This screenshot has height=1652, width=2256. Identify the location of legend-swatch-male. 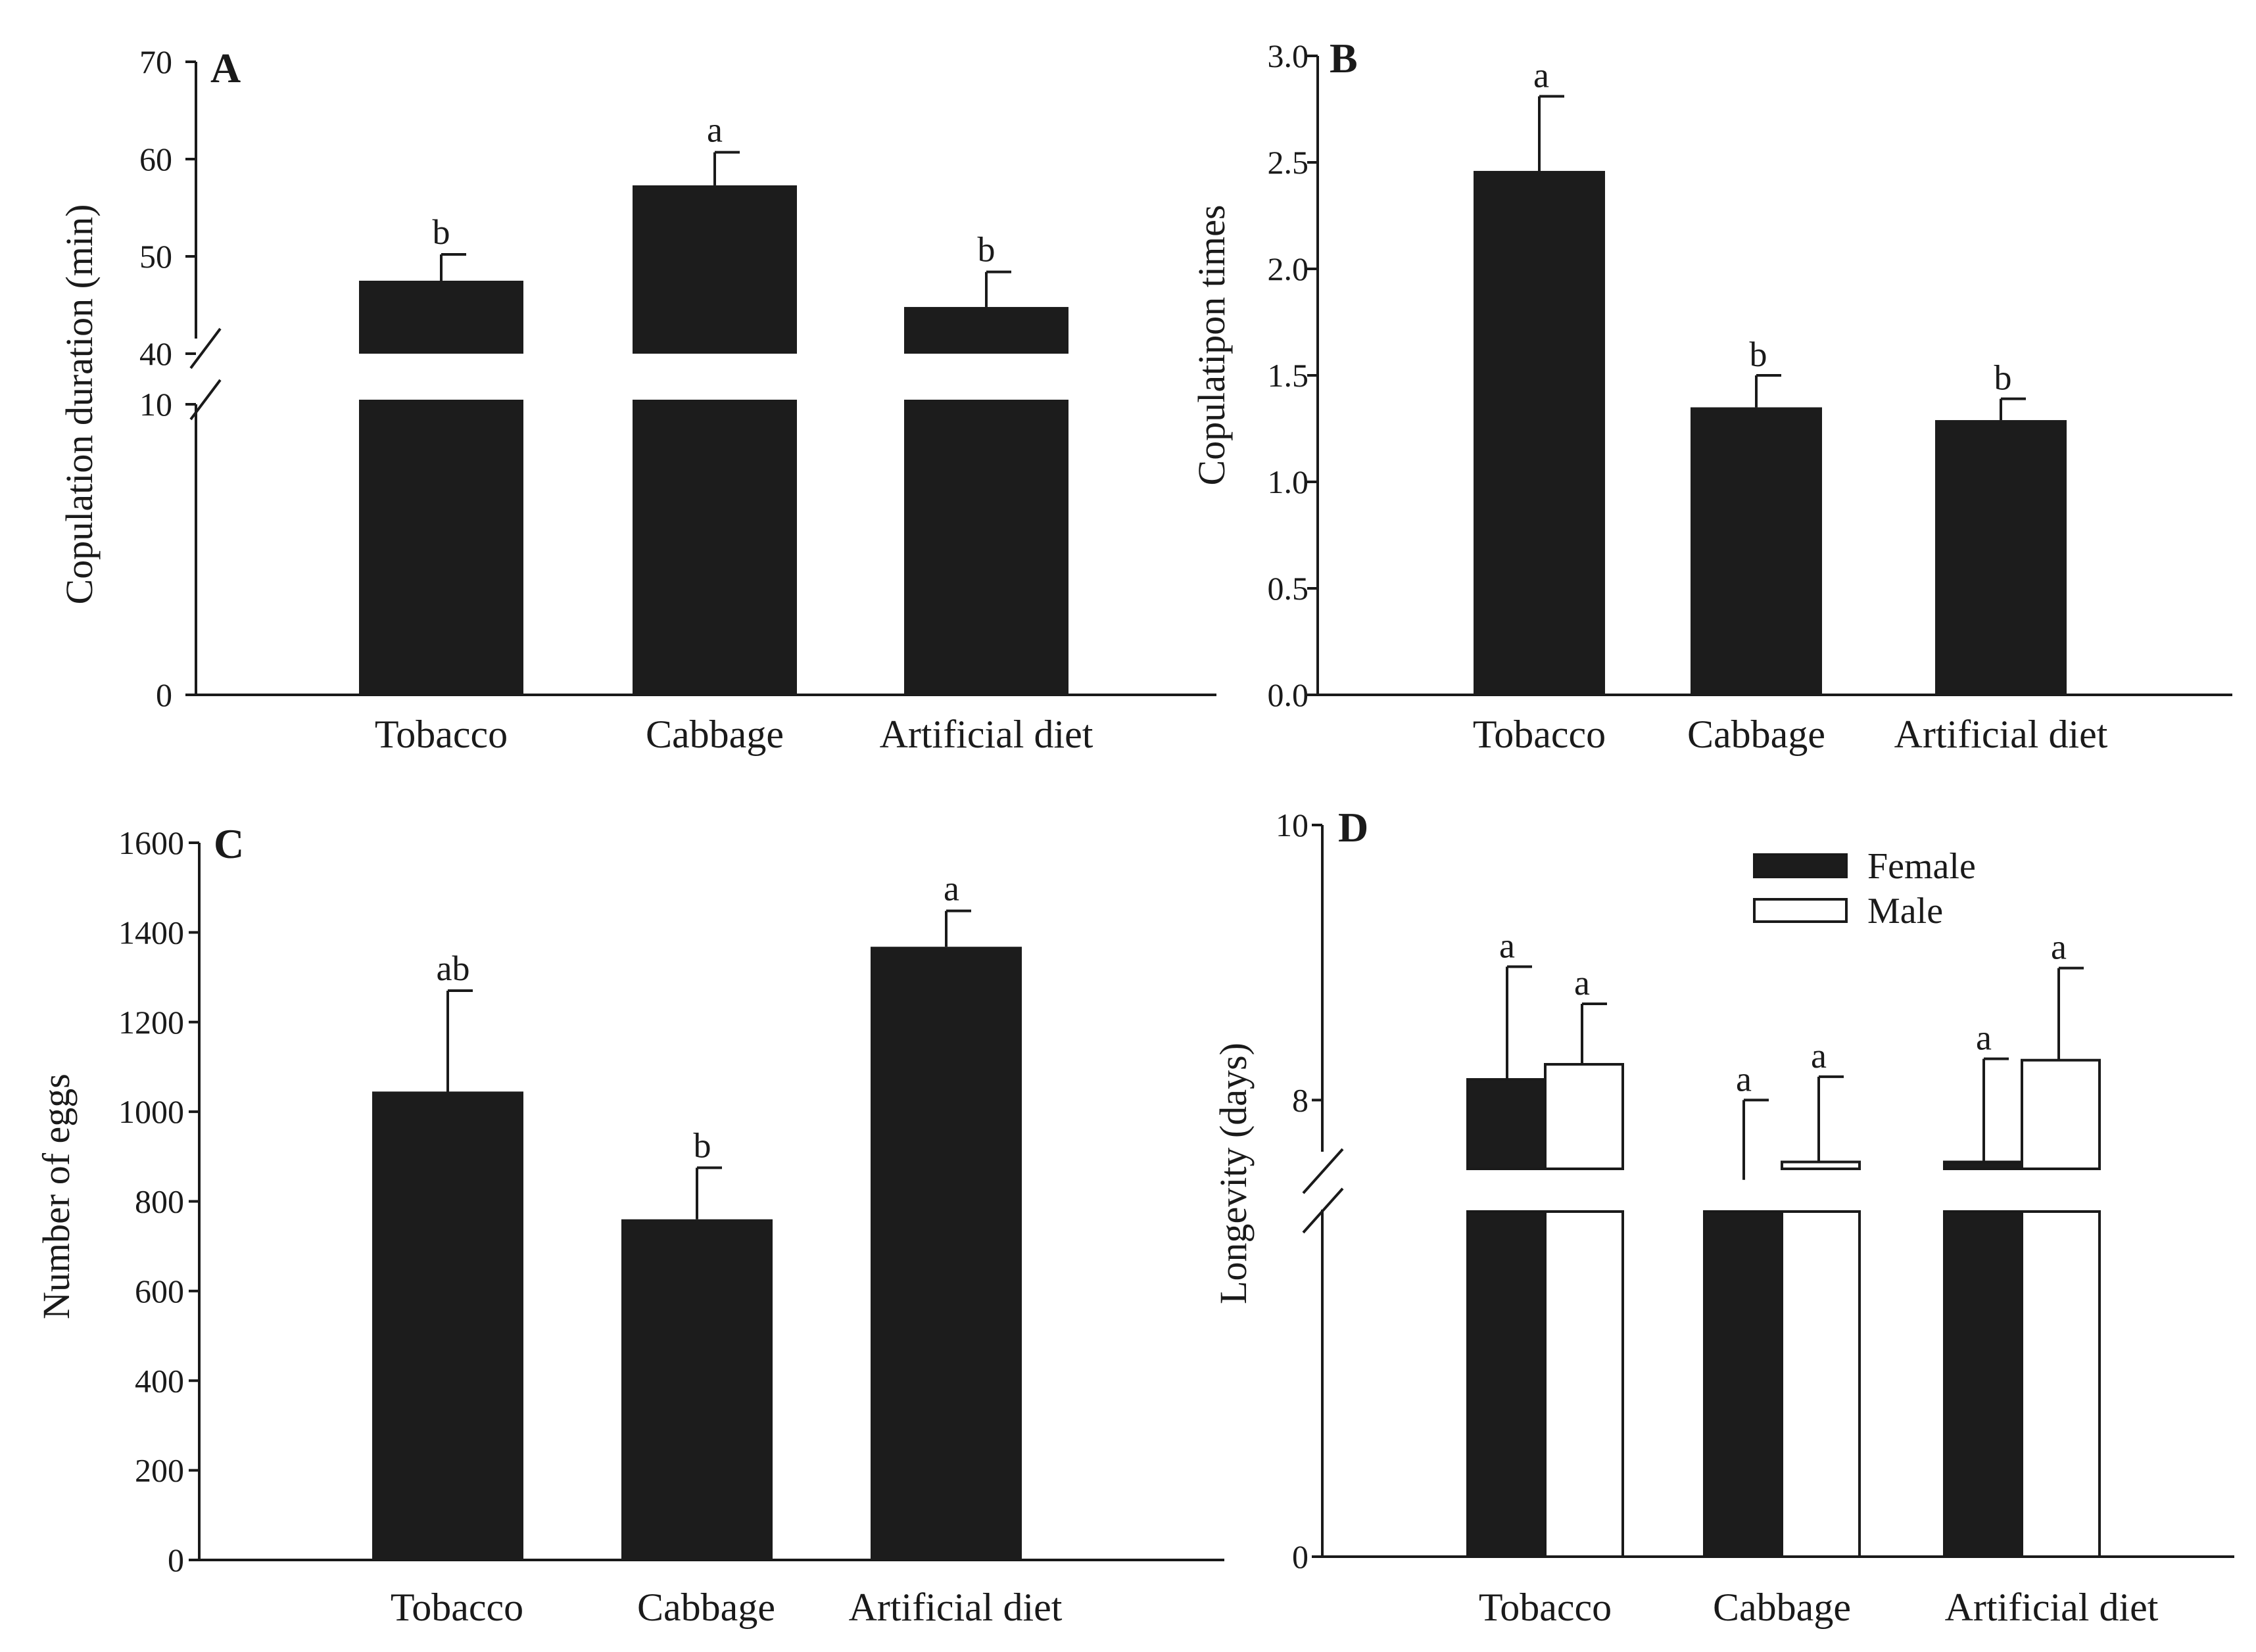
(1800, 910).